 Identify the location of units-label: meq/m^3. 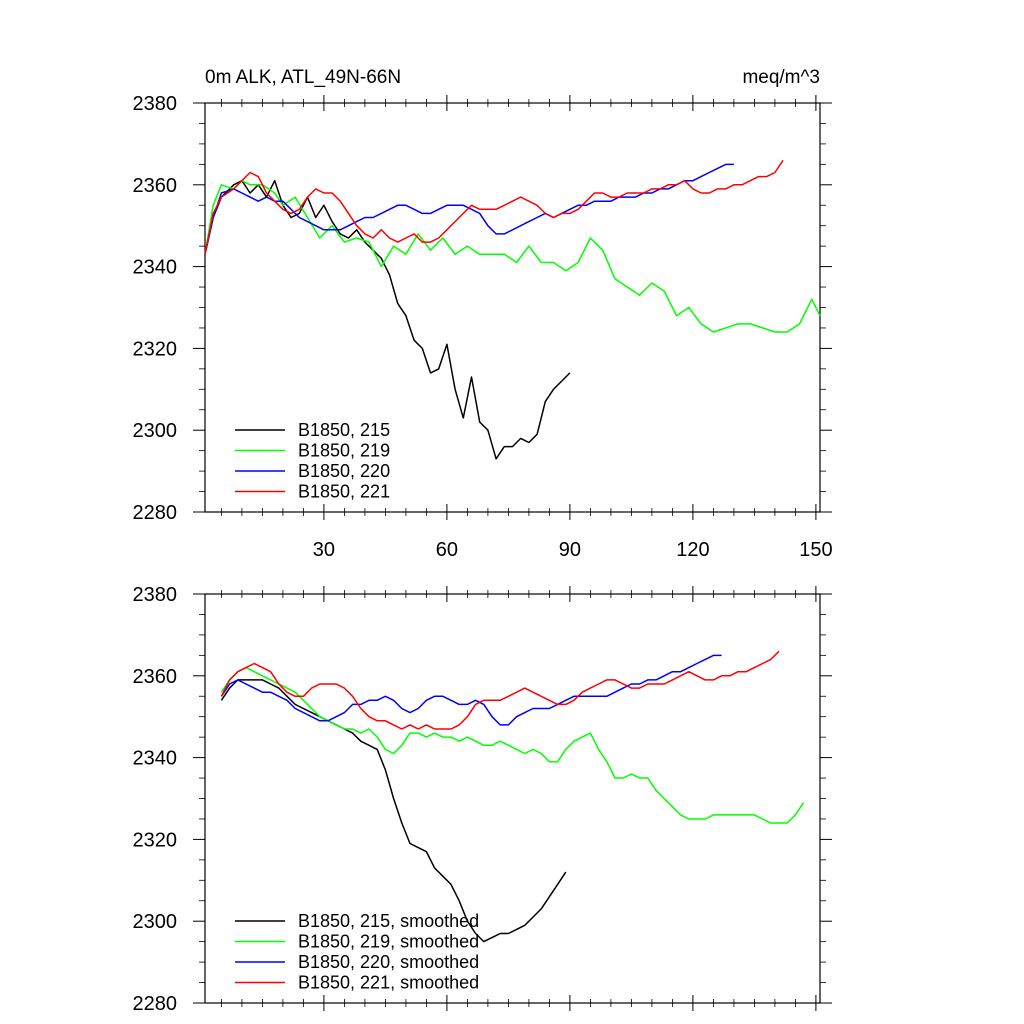
(781, 77).